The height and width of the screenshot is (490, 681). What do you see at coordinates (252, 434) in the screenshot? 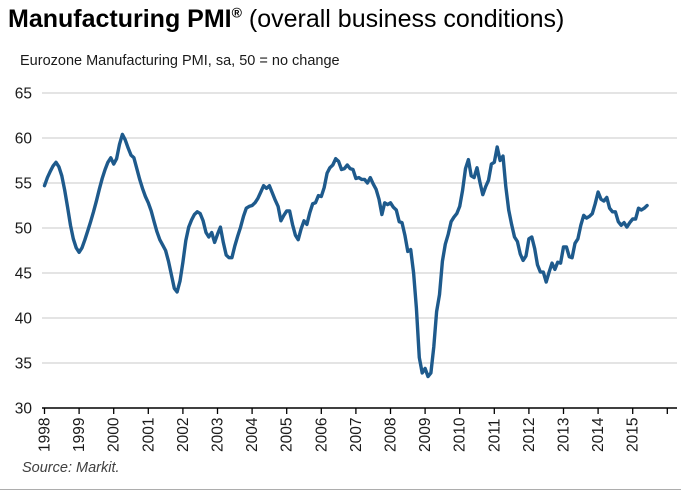
I see `x-tick-label: 2004` at bounding box center [252, 434].